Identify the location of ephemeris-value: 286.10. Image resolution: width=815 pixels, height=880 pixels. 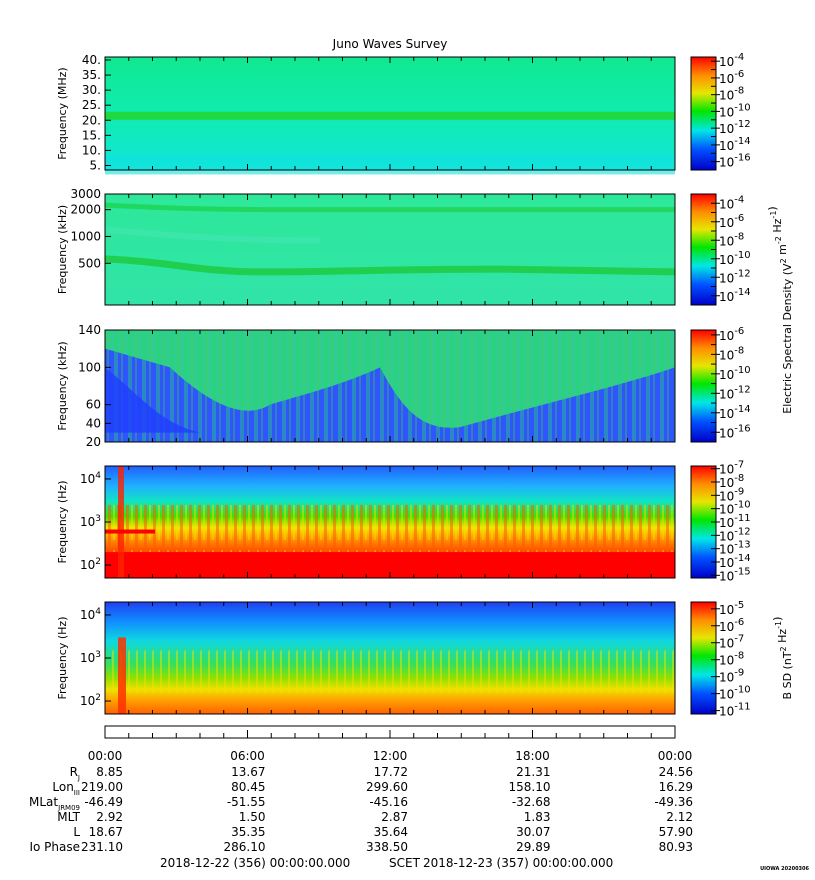
(245, 847).